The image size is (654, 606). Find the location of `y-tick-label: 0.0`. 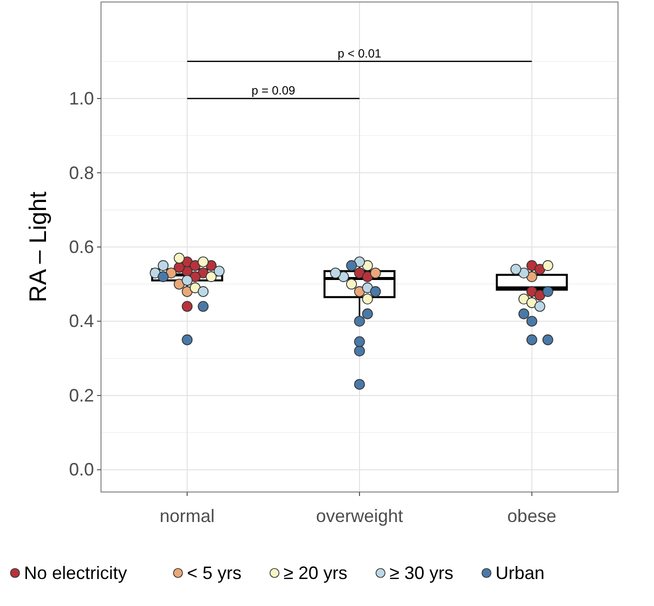

y-tick-label: 0.0 is located at coordinates (81, 470).